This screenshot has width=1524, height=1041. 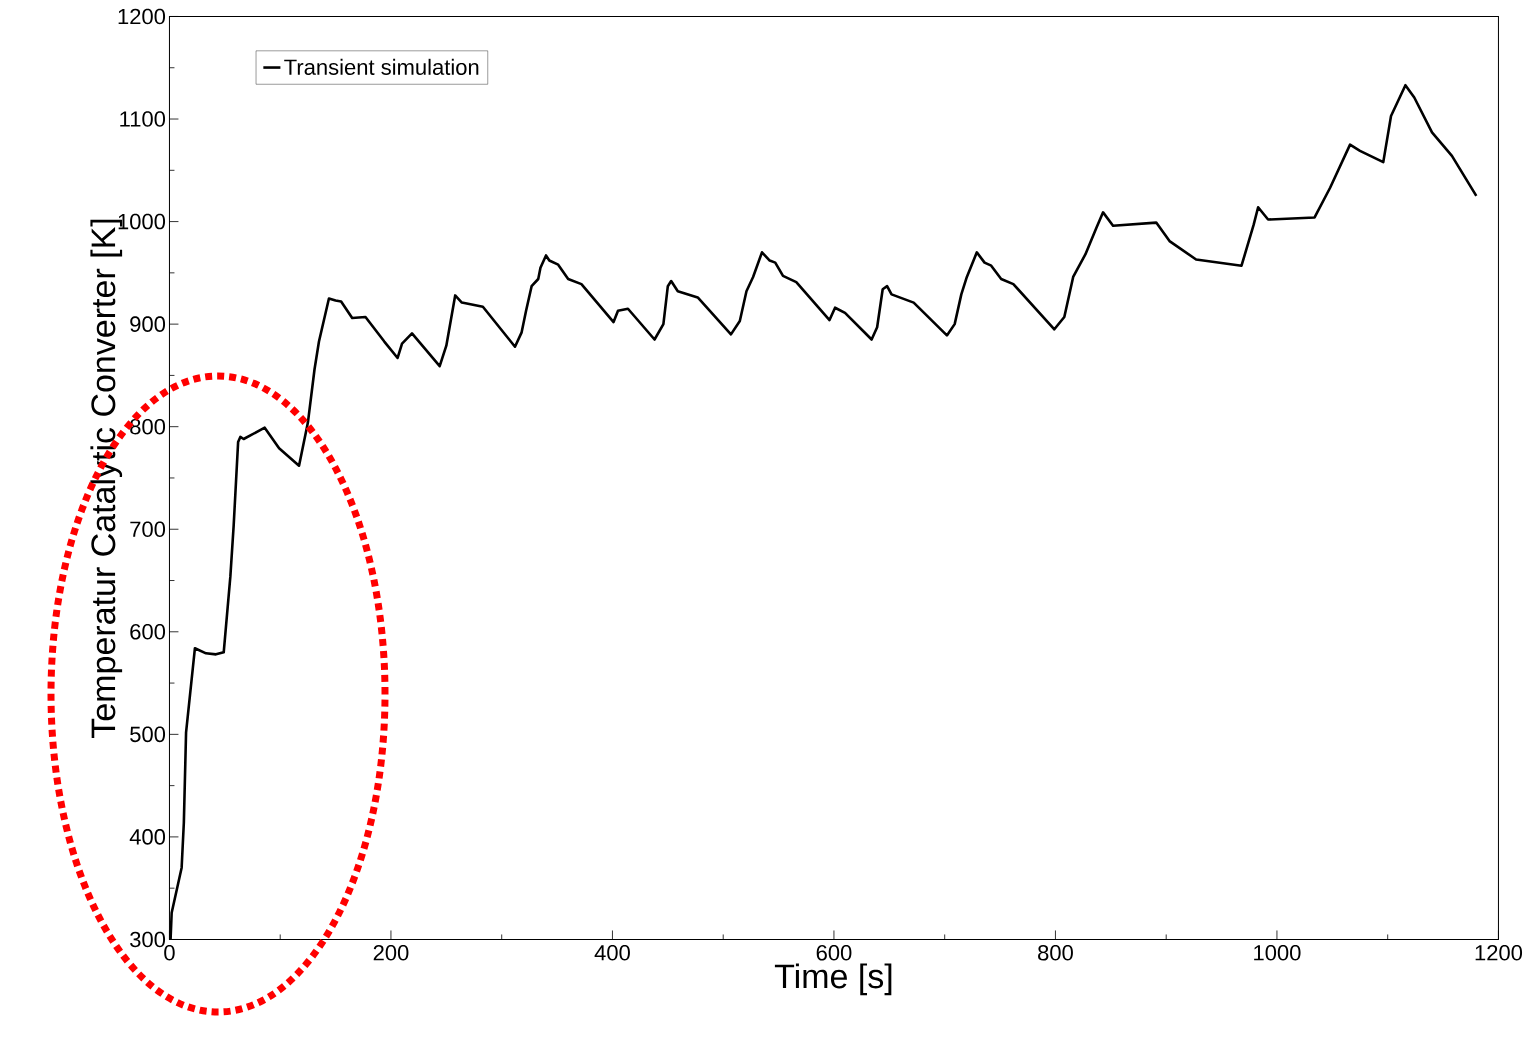 I want to click on x-axis-title: Time [s], so click(x=833, y=979).